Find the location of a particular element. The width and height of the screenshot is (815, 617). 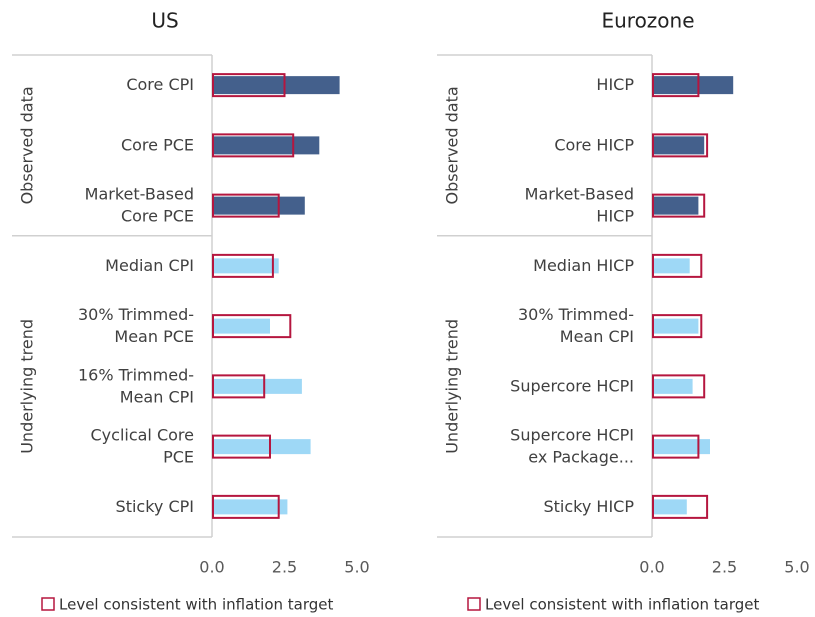

category-label: Supercore HCPI is located at coordinates (572, 385).